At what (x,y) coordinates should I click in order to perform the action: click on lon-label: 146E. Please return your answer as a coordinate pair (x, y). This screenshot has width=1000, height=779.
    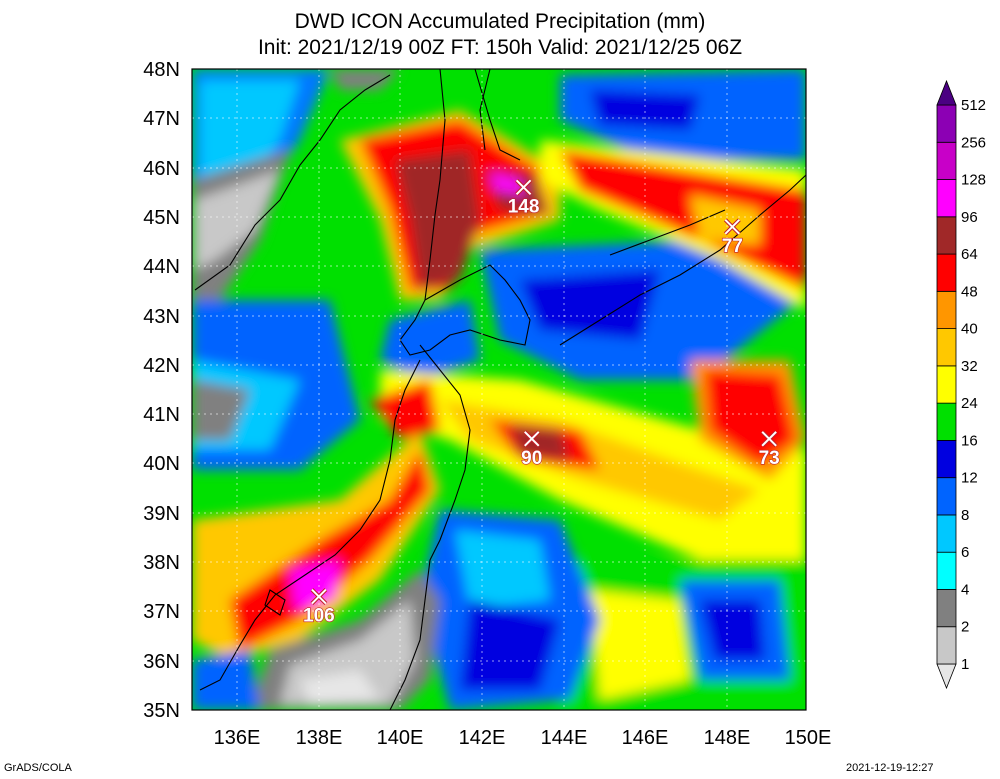
    Looking at the image, I should click on (645, 738).